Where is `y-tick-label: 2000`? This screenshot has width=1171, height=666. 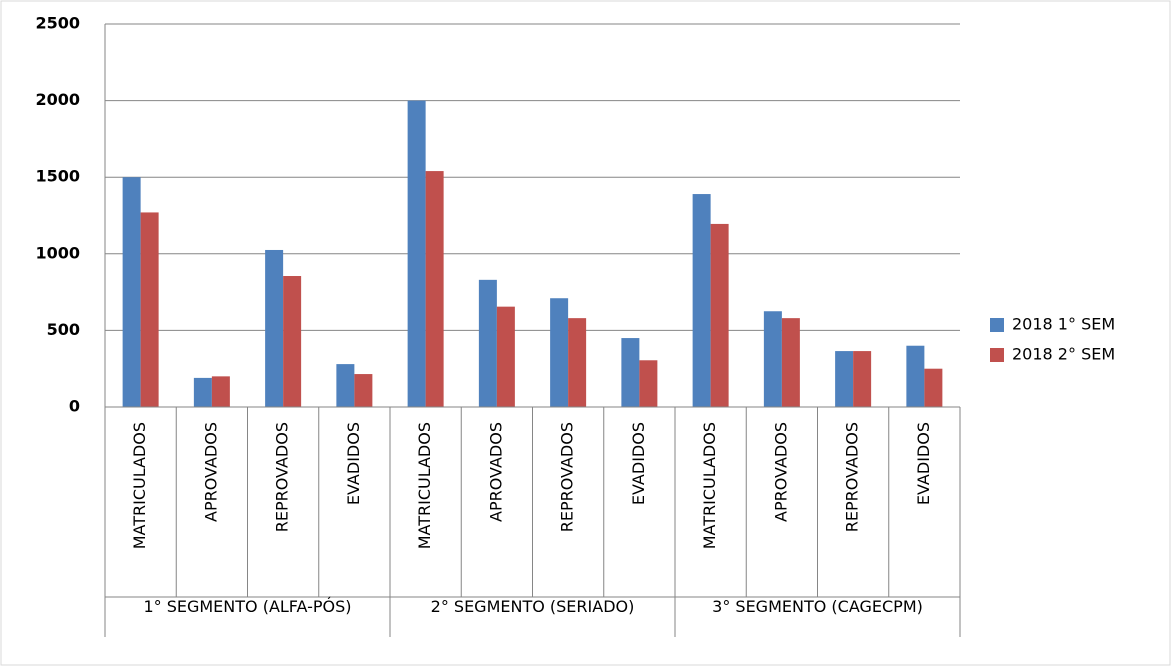 y-tick-label: 2000 is located at coordinates (57, 99).